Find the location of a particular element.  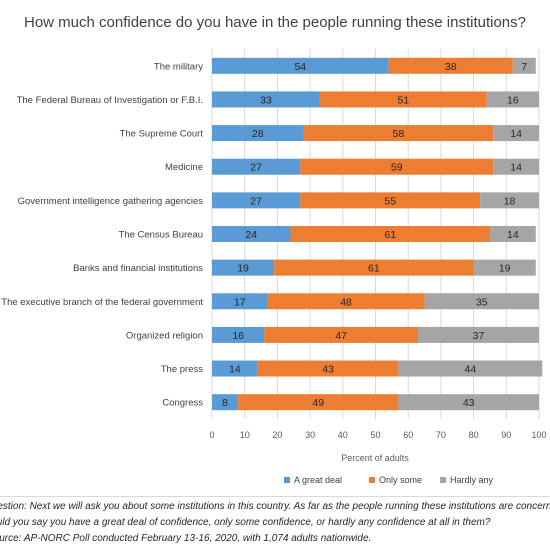

bar-the-press-hardly-any is located at coordinates (470, 368).